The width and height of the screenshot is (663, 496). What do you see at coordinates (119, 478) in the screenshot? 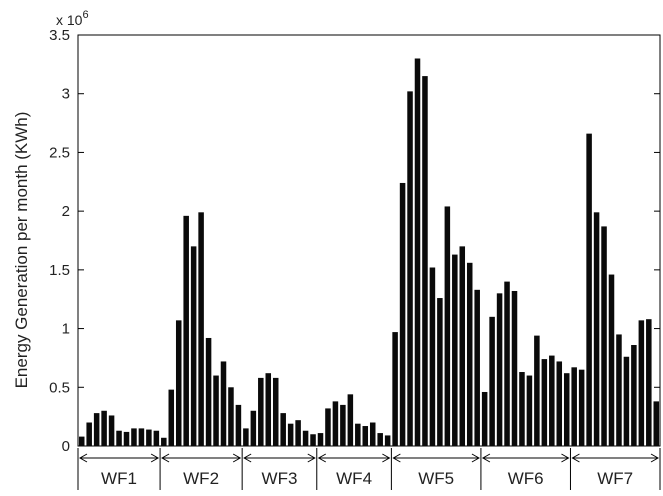
I see `group-label-wf1: WF1` at bounding box center [119, 478].